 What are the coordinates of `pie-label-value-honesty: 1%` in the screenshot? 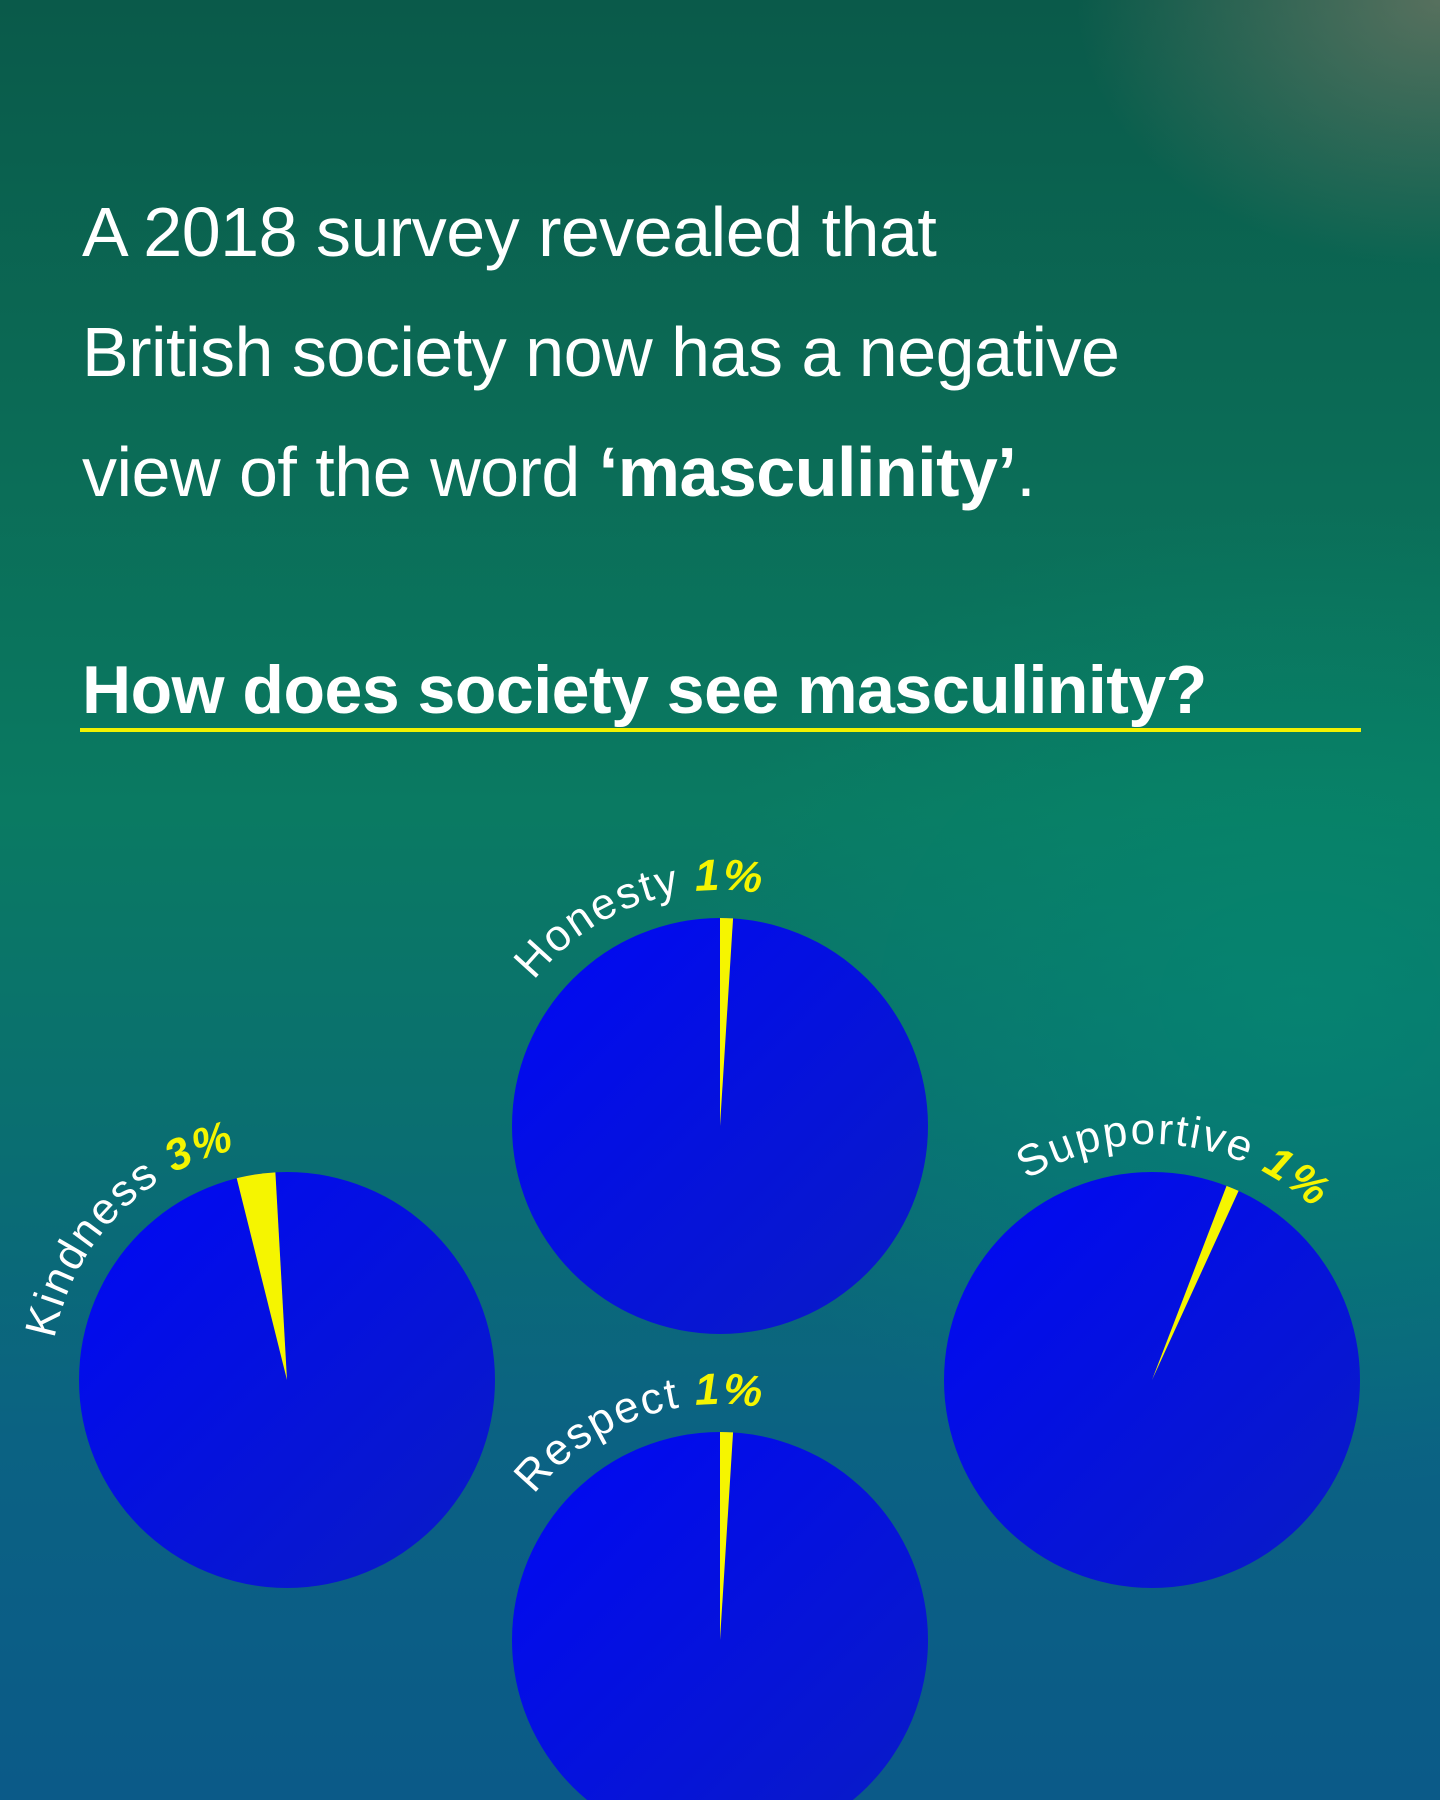 It's located at (730, 876).